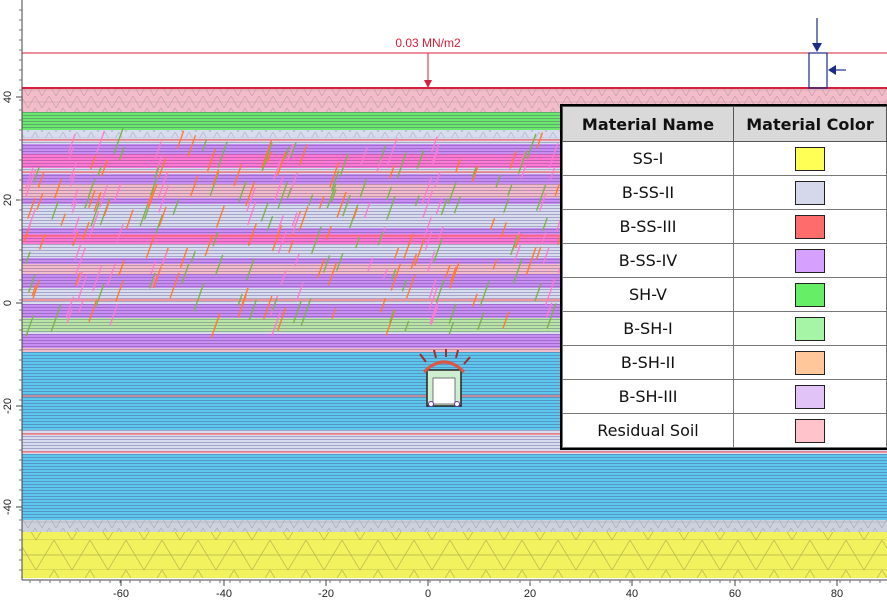  Describe the element at coordinates (837, 594) in the screenshot. I see `x-tick-label: 80` at that location.